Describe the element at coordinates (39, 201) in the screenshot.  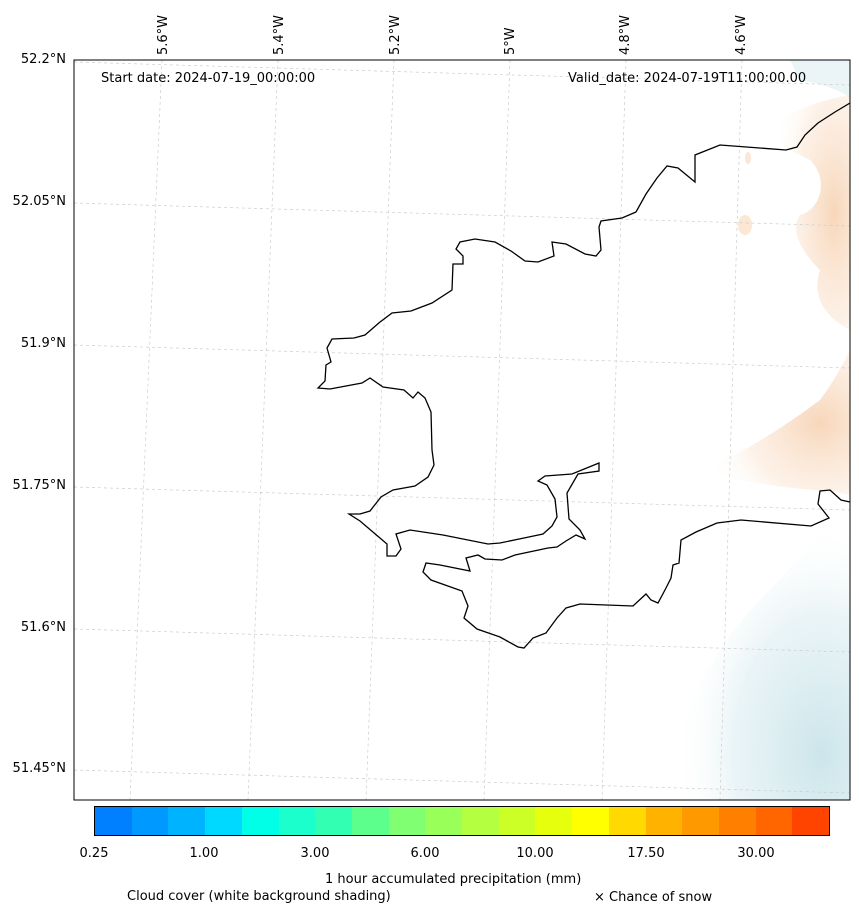
I see `lat-label: 52.05°N` at that location.